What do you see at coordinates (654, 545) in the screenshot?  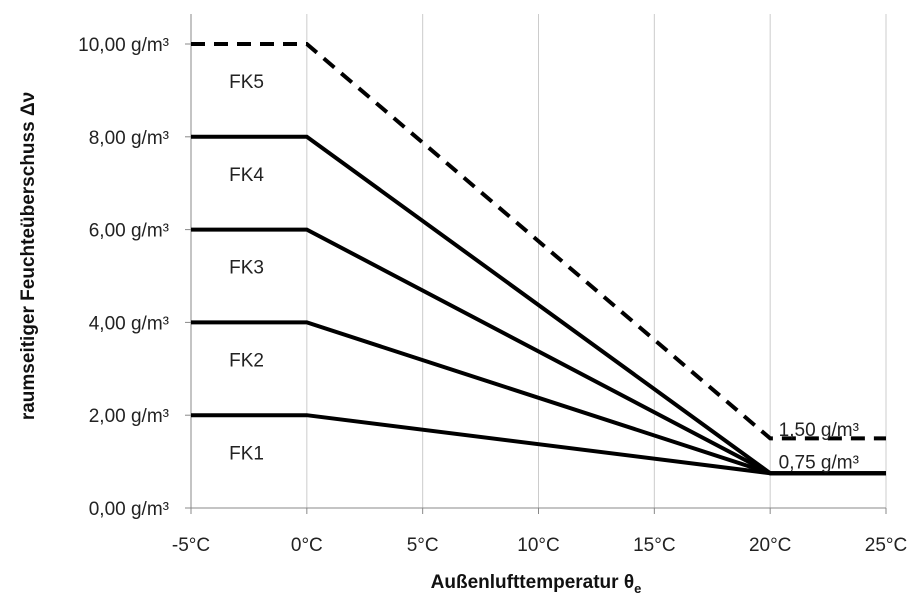 I see `x-tick-label: 15°C` at bounding box center [654, 545].